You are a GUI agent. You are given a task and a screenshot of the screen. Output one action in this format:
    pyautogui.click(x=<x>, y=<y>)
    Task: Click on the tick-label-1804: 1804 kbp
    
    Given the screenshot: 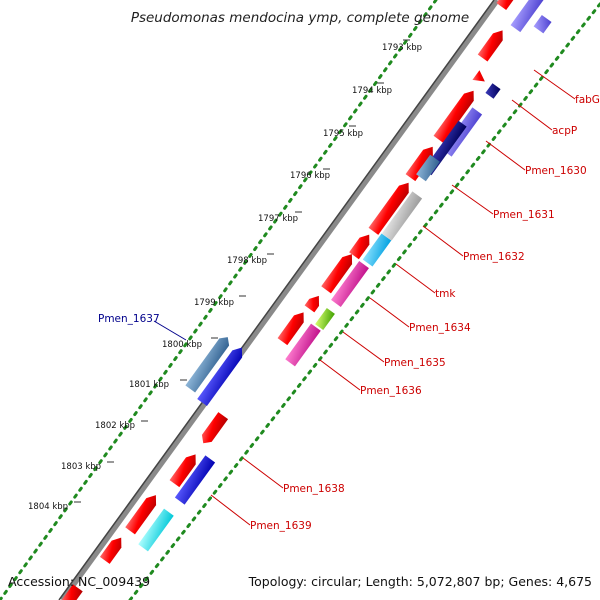 What is the action you would take?
    pyautogui.click(x=48, y=507)
    